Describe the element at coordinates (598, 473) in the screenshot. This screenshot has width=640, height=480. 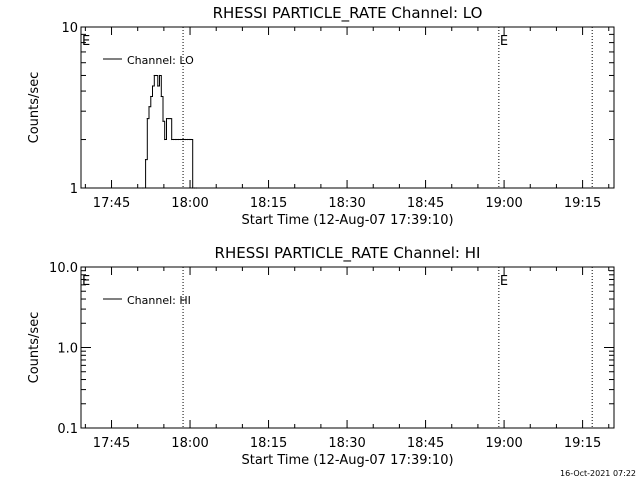
I see `footer-timestamp: 16-Oct-2021 07:22` at that location.